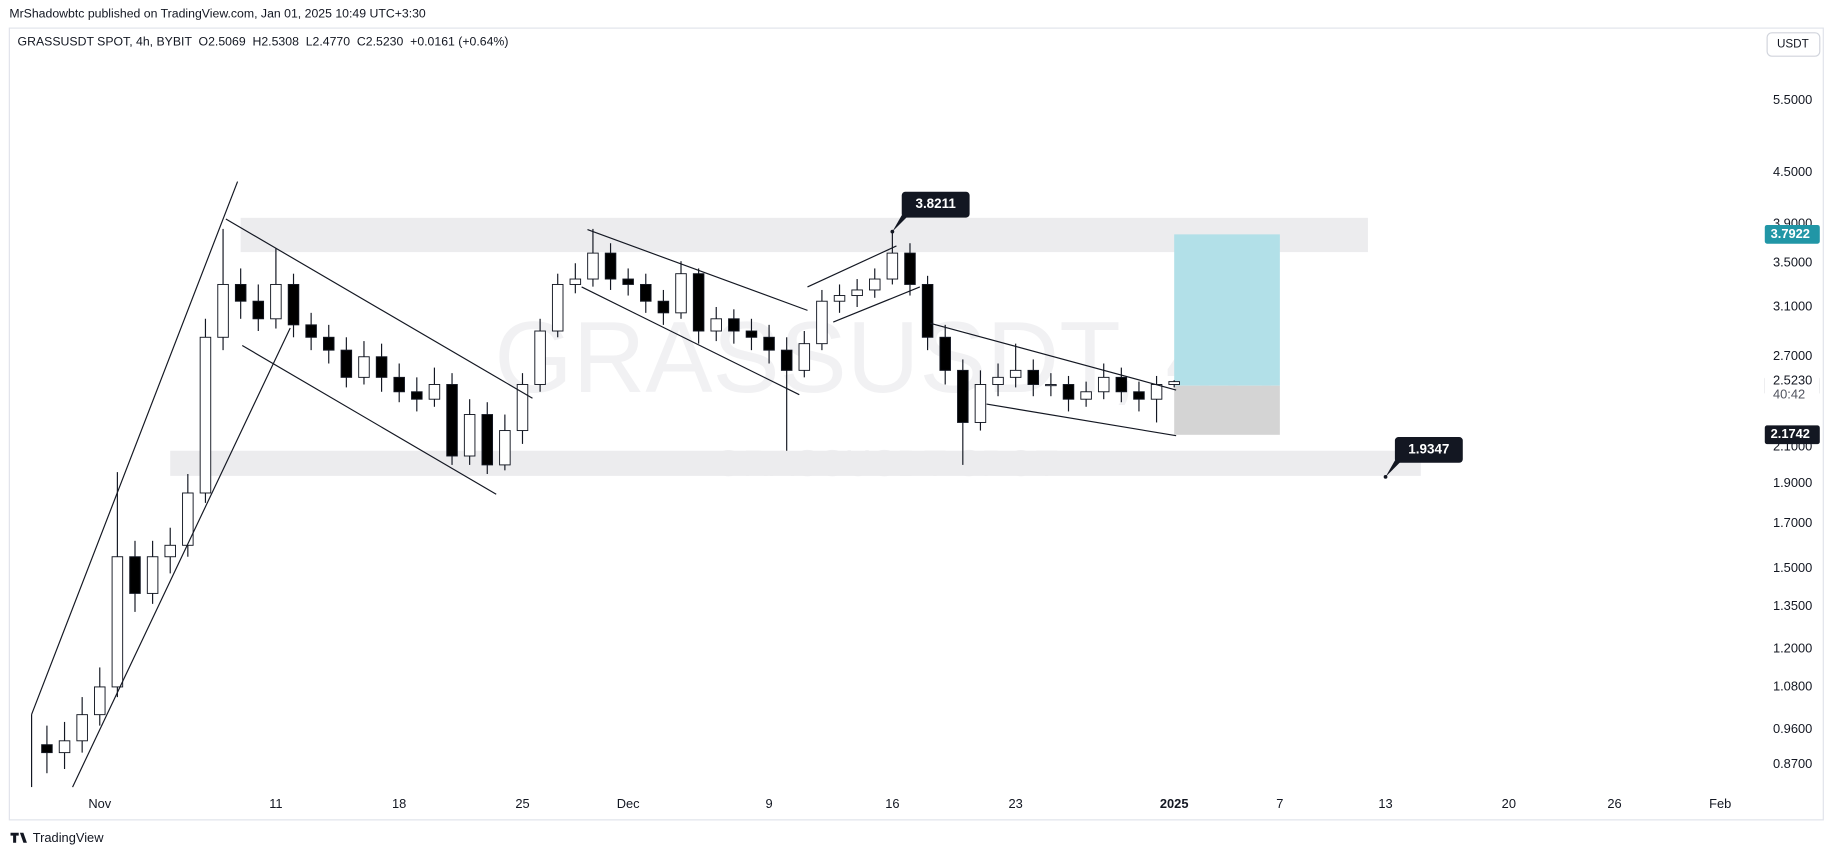 The height and width of the screenshot is (855, 1835). Describe the element at coordinates (892, 803) in the screenshot. I see `x-tick-label: 16` at that location.